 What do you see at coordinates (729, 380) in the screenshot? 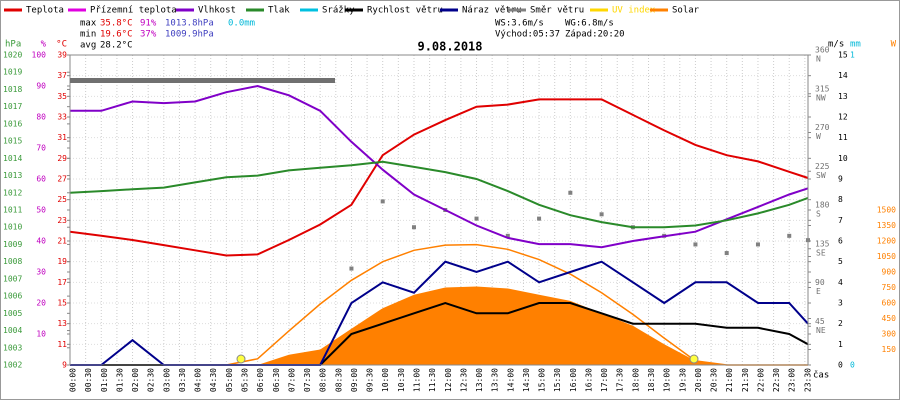
I see `x-tick-label: 21:00` at bounding box center [729, 380].